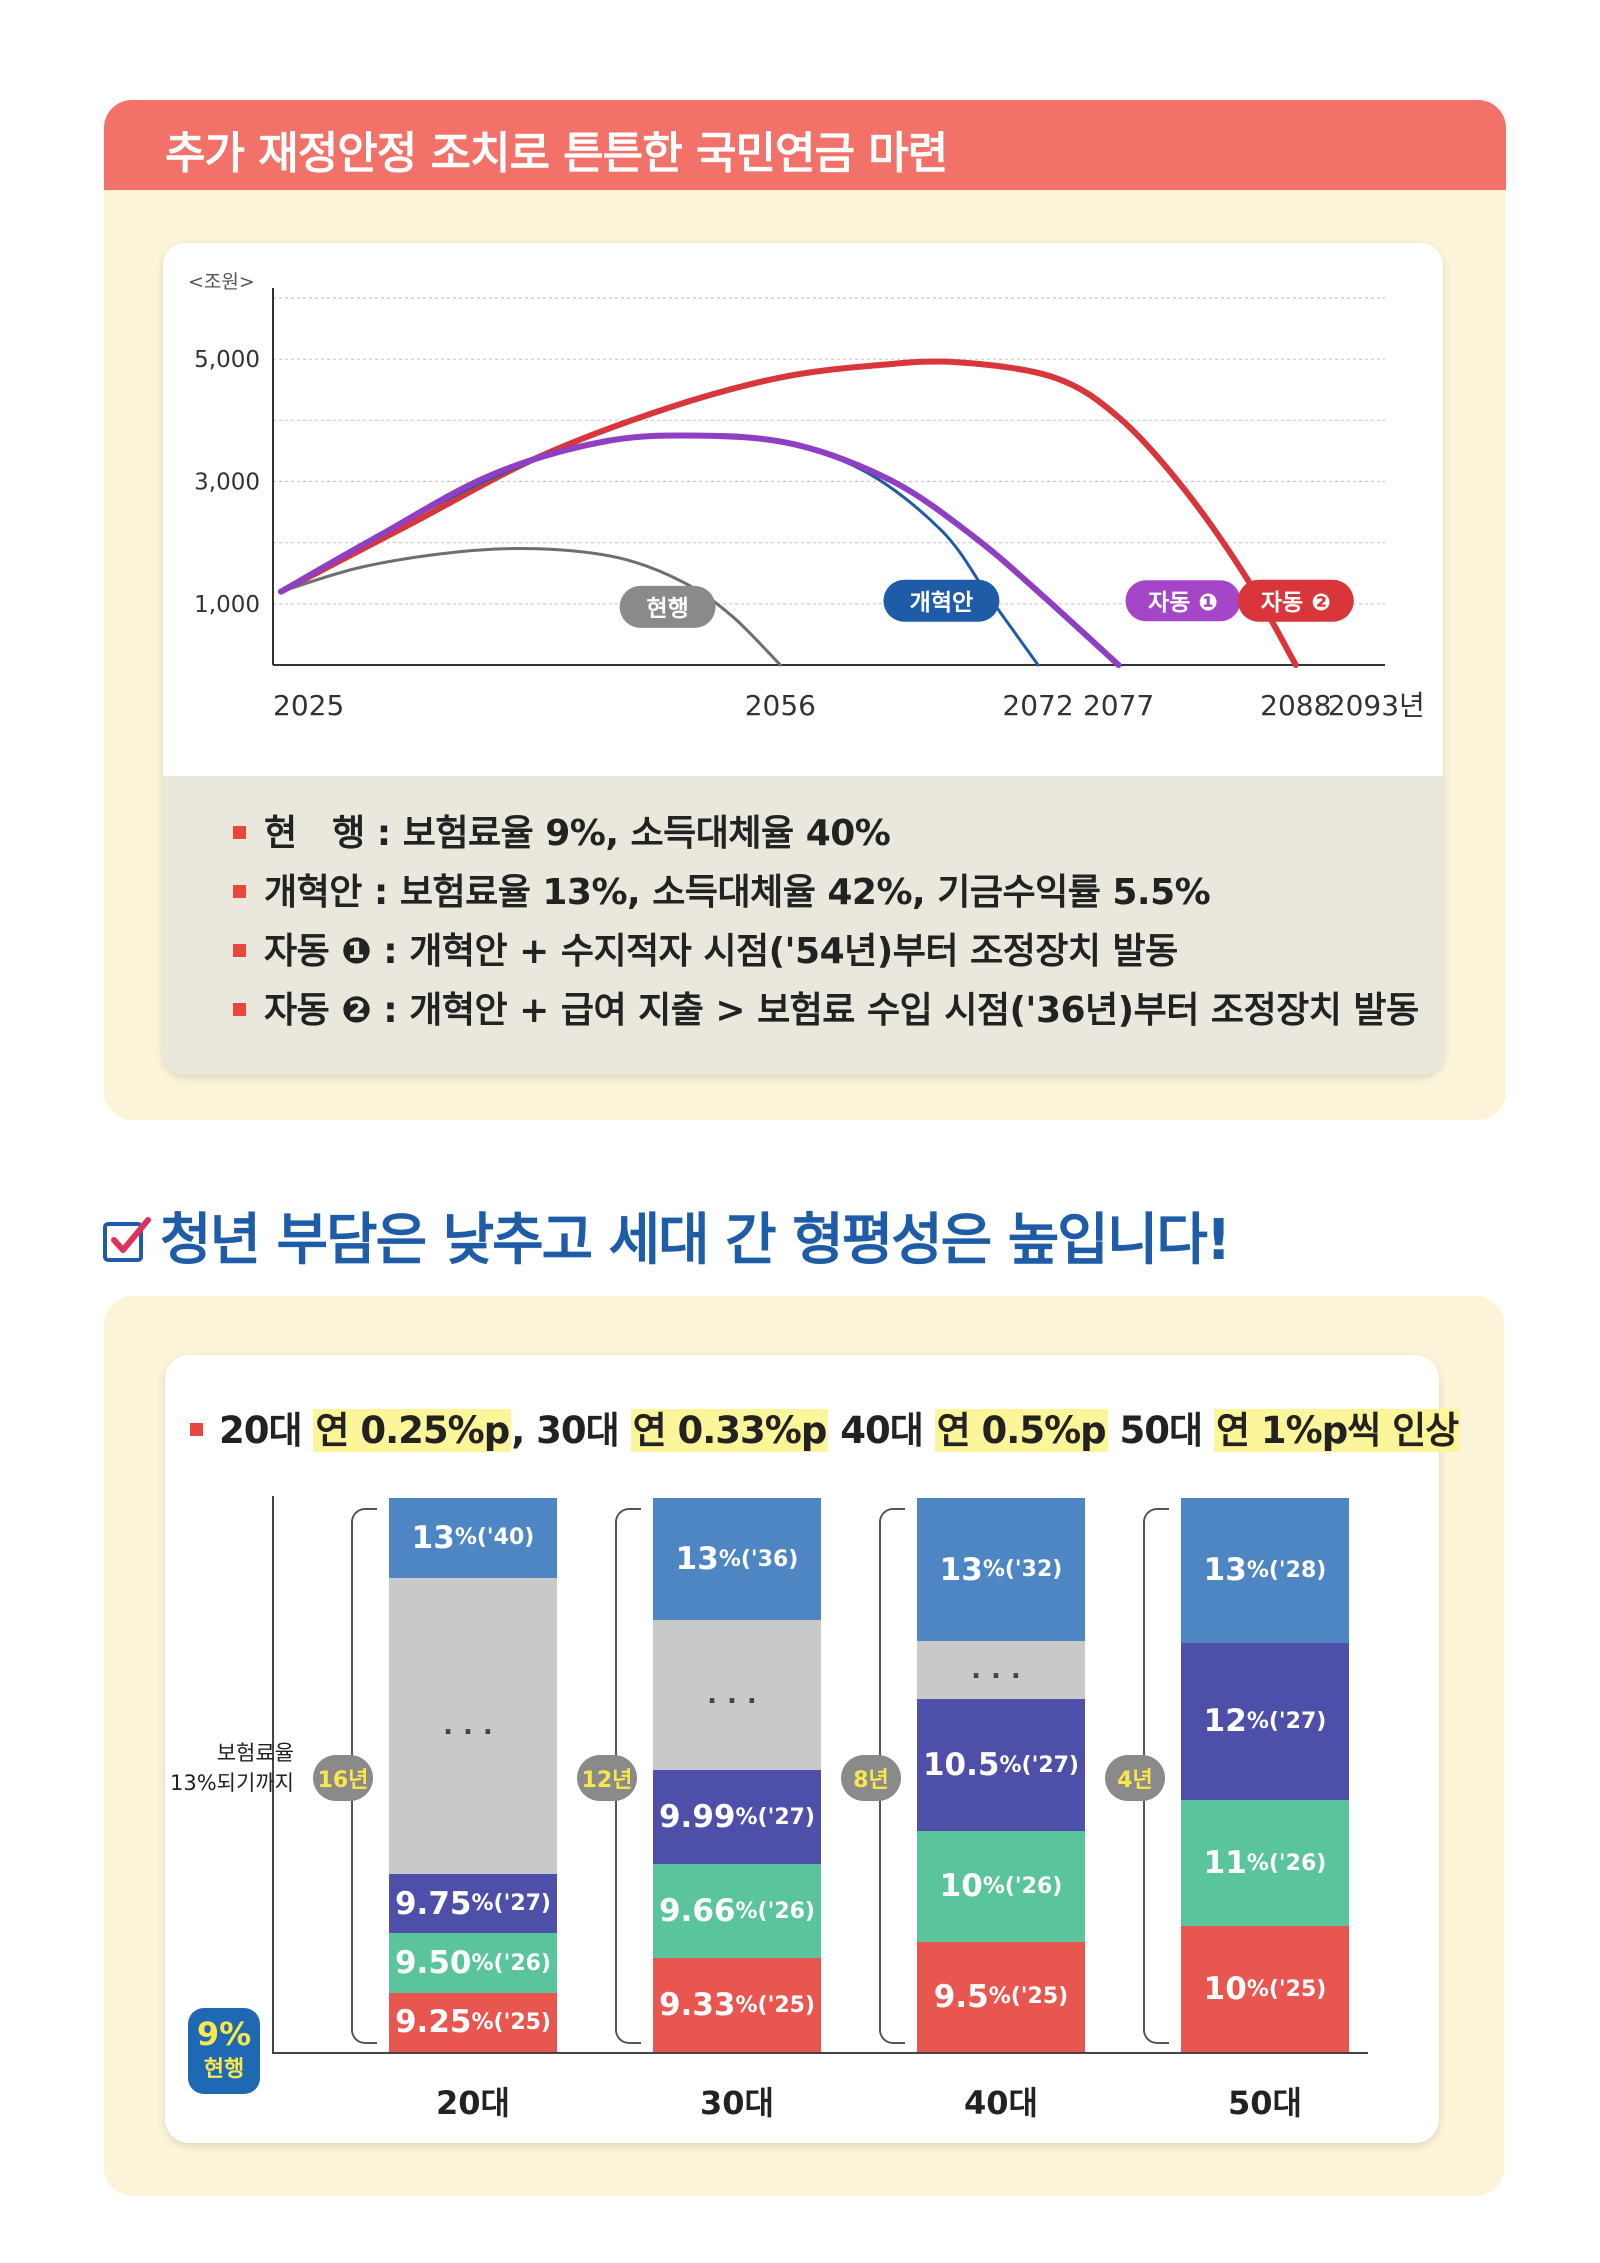 Image resolution: width=1600 pixels, height=2263 pixels. What do you see at coordinates (227, 360) in the screenshot?
I see `y-tick-label: 5,000` at bounding box center [227, 360].